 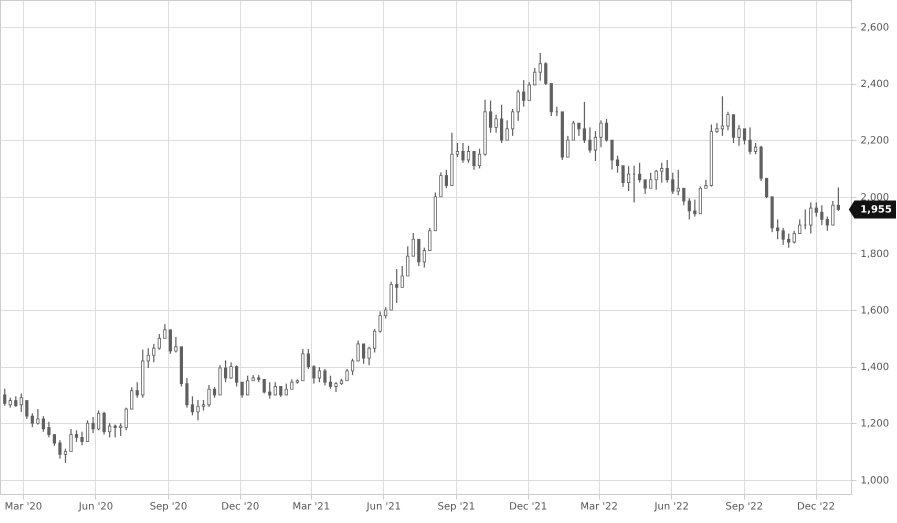 What do you see at coordinates (875, 198) in the screenshot?
I see `y-tick-label: 2,000` at bounding box center [875, 198].